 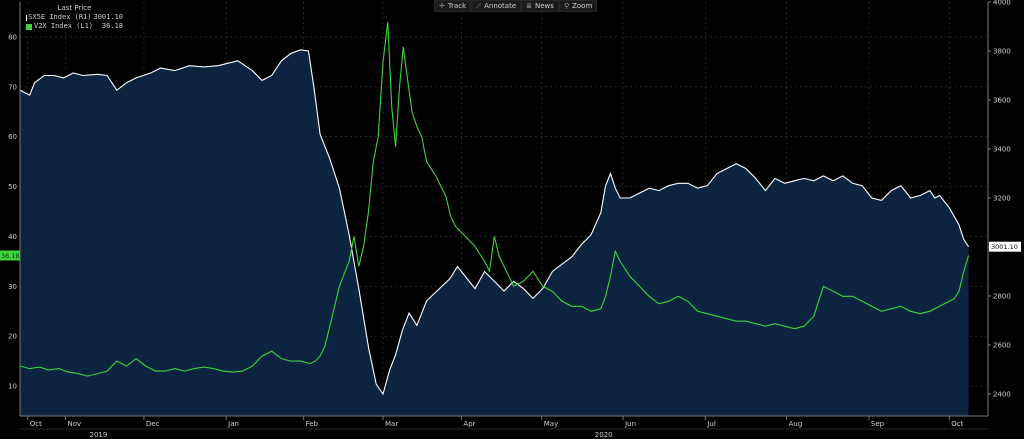 I want to click on left-tick-label: 40, so click(x=12, y=237).